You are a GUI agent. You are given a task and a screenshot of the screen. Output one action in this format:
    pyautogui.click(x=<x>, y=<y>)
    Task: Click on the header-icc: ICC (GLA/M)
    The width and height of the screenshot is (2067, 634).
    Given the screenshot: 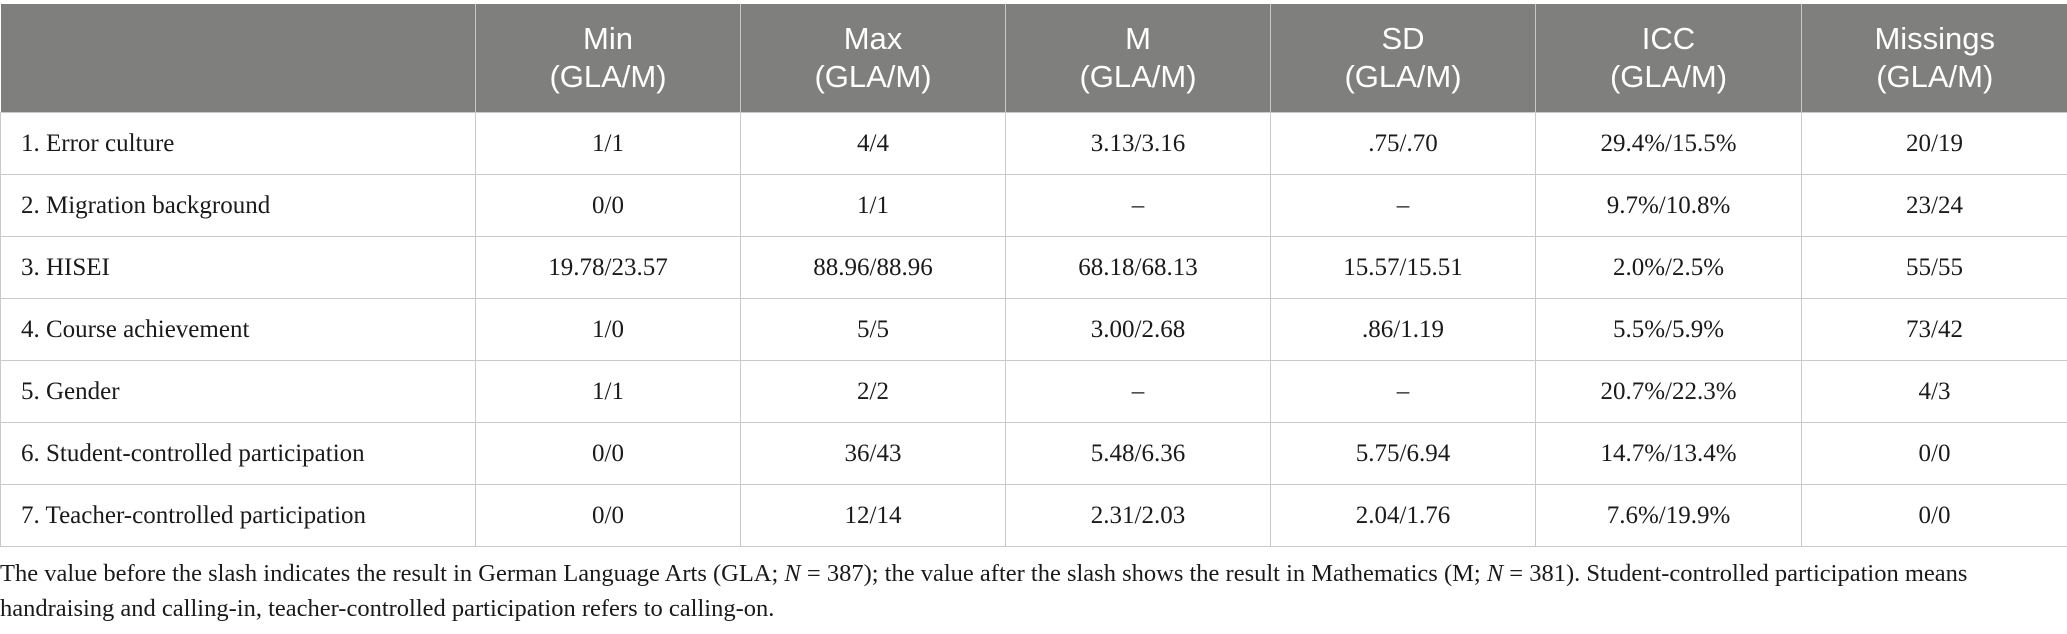 What is the action you would take?
    pyautogui.click(x=1668, y=58)
    